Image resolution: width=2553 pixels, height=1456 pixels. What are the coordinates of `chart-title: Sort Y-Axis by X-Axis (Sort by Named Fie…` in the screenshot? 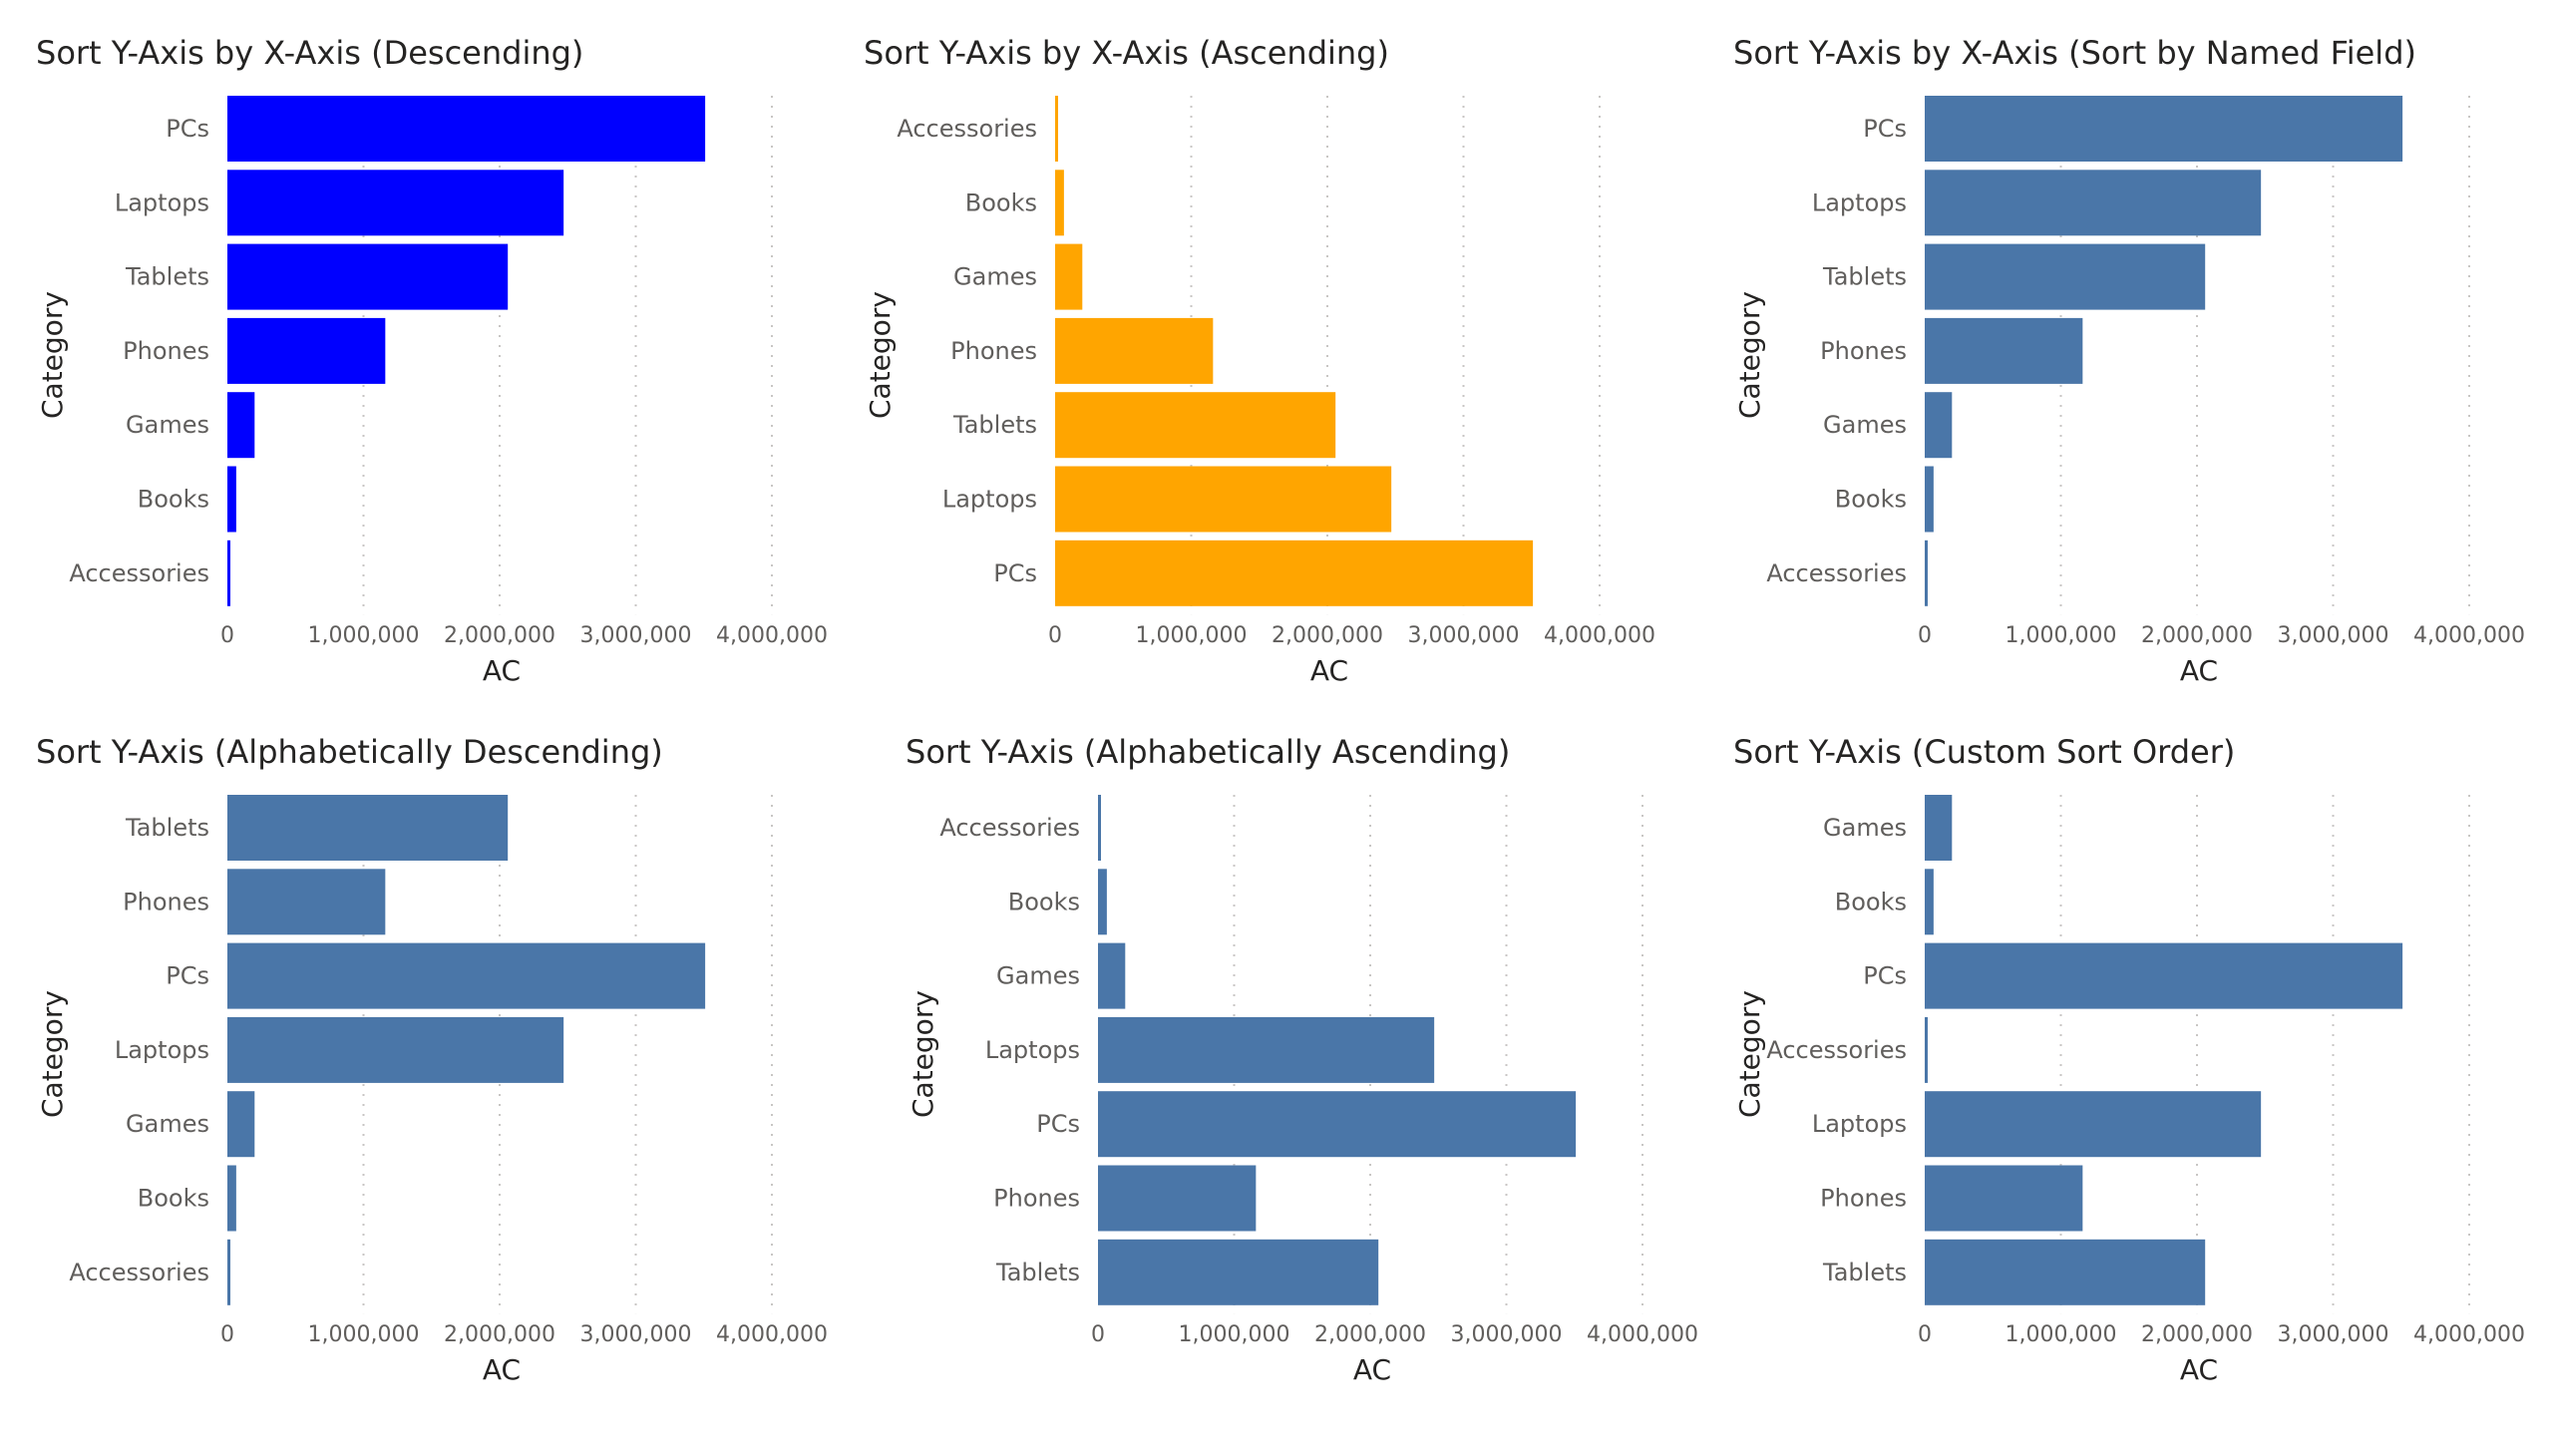 It's located at (2075, 53).